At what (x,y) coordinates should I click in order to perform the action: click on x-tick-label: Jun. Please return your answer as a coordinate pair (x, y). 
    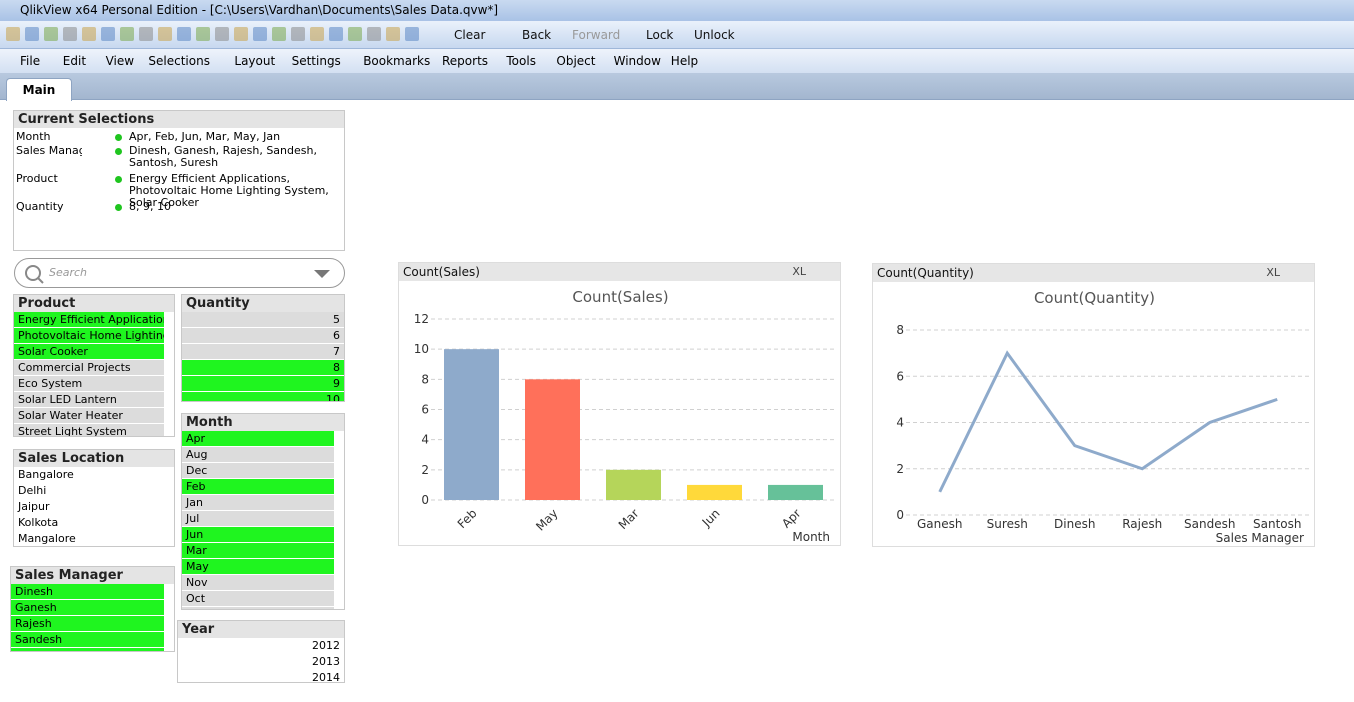
    Looking at the image, I should click on (711, 518).